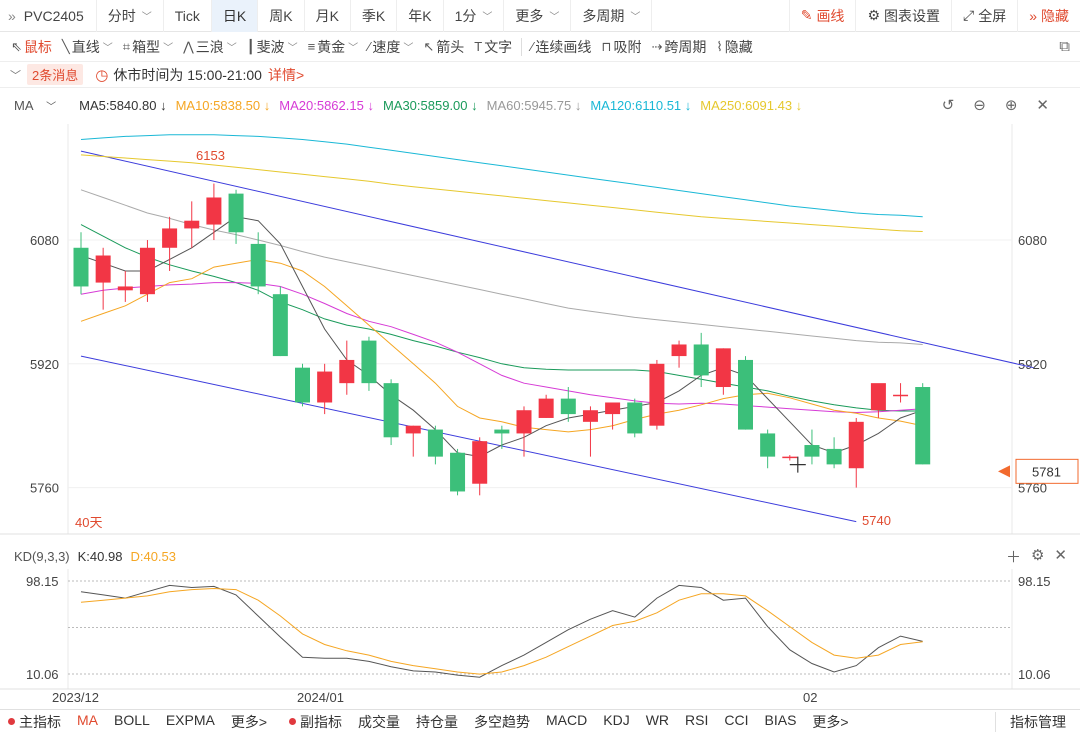 This screenshot has height=733, width=1080. Describe the element at coordinates (1011, 105) in the screenshot. I see `zoom-in-icon: ⊕` at that location.